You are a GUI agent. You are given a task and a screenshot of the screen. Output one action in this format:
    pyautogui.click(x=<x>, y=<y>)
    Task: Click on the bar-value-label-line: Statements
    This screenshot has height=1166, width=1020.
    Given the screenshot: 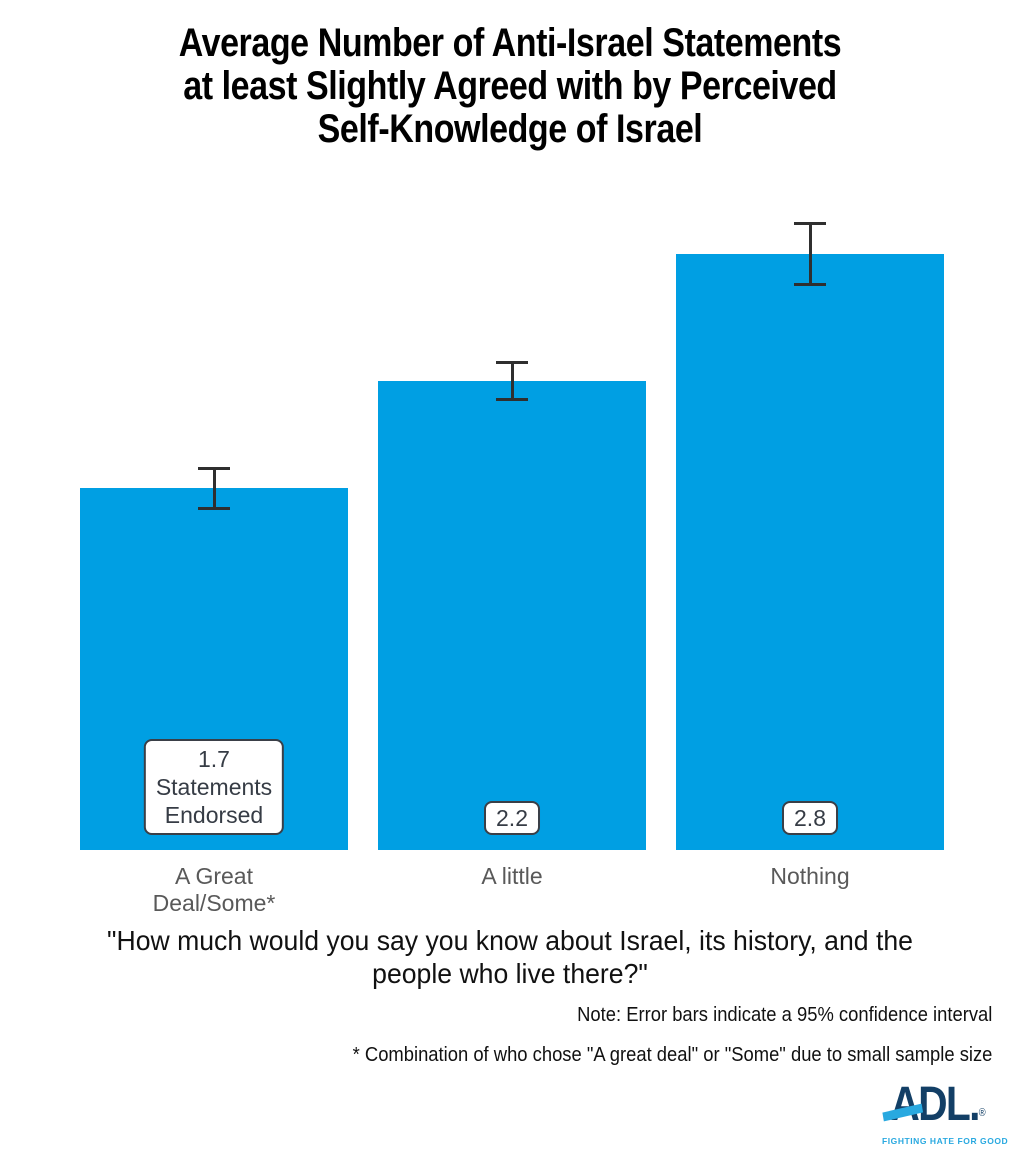 What is the action you would take?
    pyautogui.click(x=214, y=787)
    